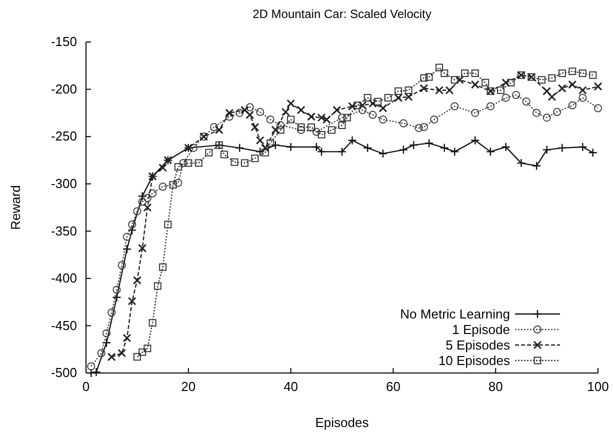  What do you see at coordinates (15, 207) in the screenshot?
I see `y-axis-title: Reward` at bounding box center [15, 207].